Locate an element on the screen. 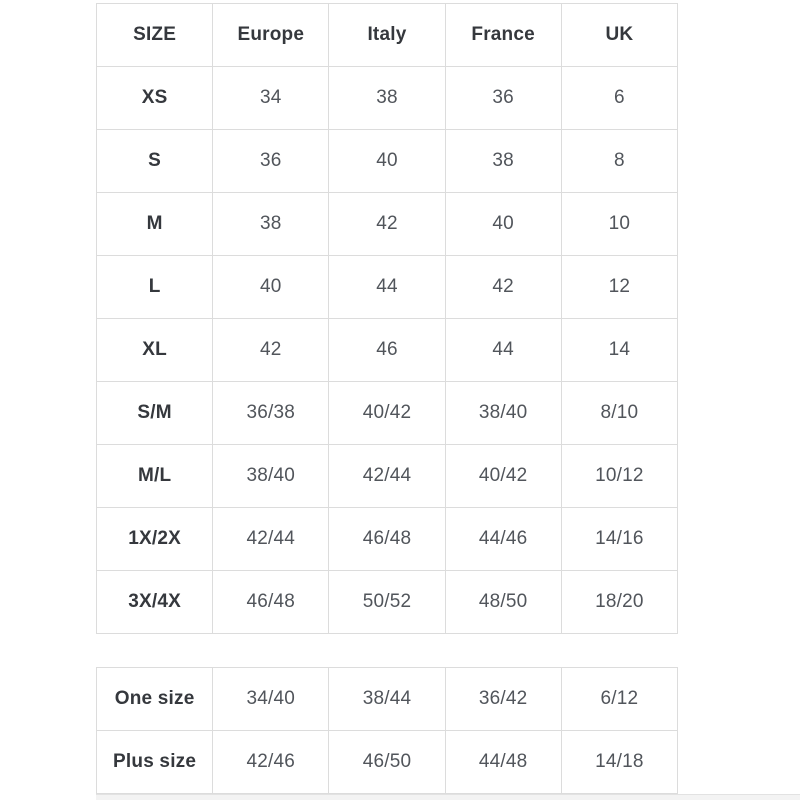 The width and height of the screenshot is (800, 800). cell-europe: 42/44 is located at coordinates (271, 539).